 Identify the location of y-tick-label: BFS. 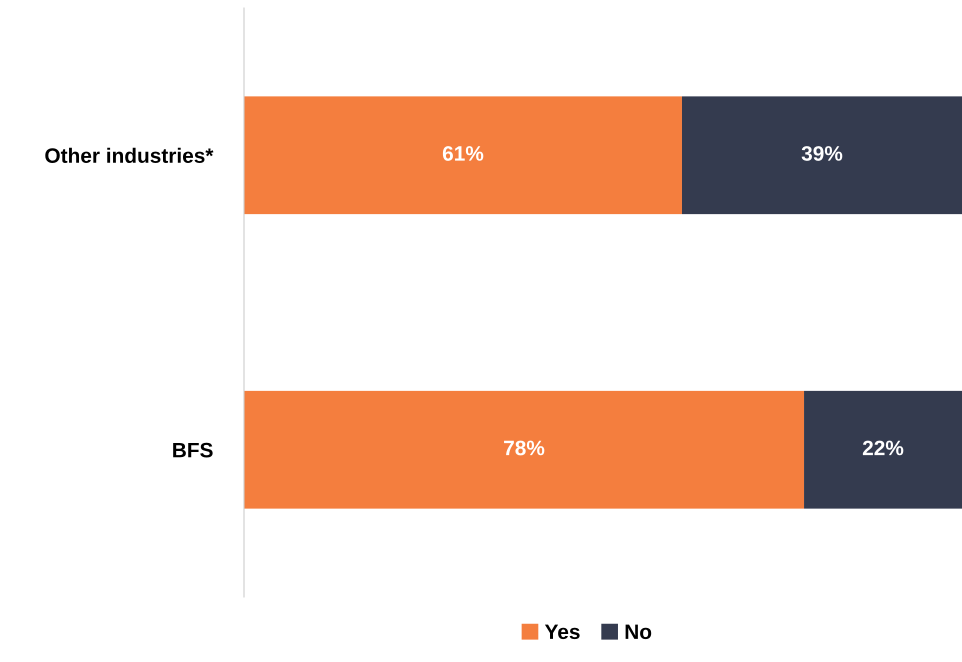
(193, 450).